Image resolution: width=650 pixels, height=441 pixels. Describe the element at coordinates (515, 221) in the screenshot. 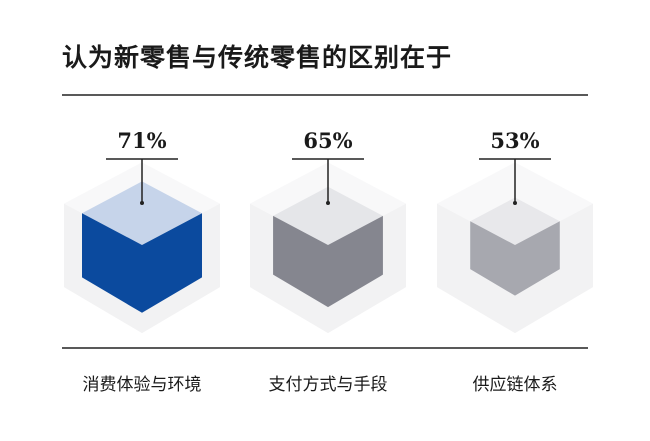

I see `value-cube-3-top-face` at that location.